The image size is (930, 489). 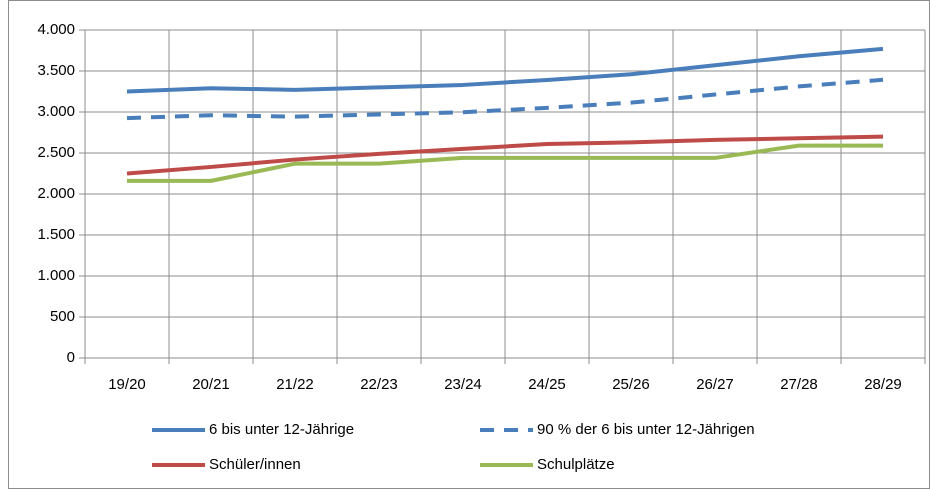 I want to click on x-tick-label: 25/26, so click(x=631, y=384).